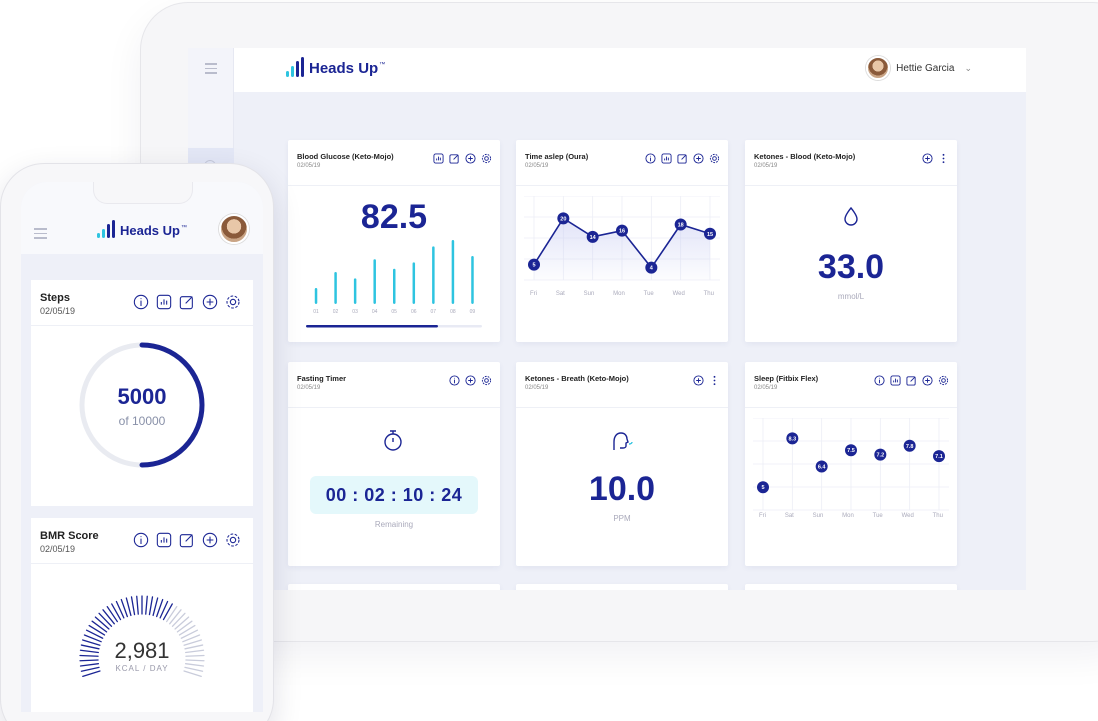 This screenshot has height=721, width=1098. I want to click on user-menu: Hettie Garcia ⌄, so click(919, 68).